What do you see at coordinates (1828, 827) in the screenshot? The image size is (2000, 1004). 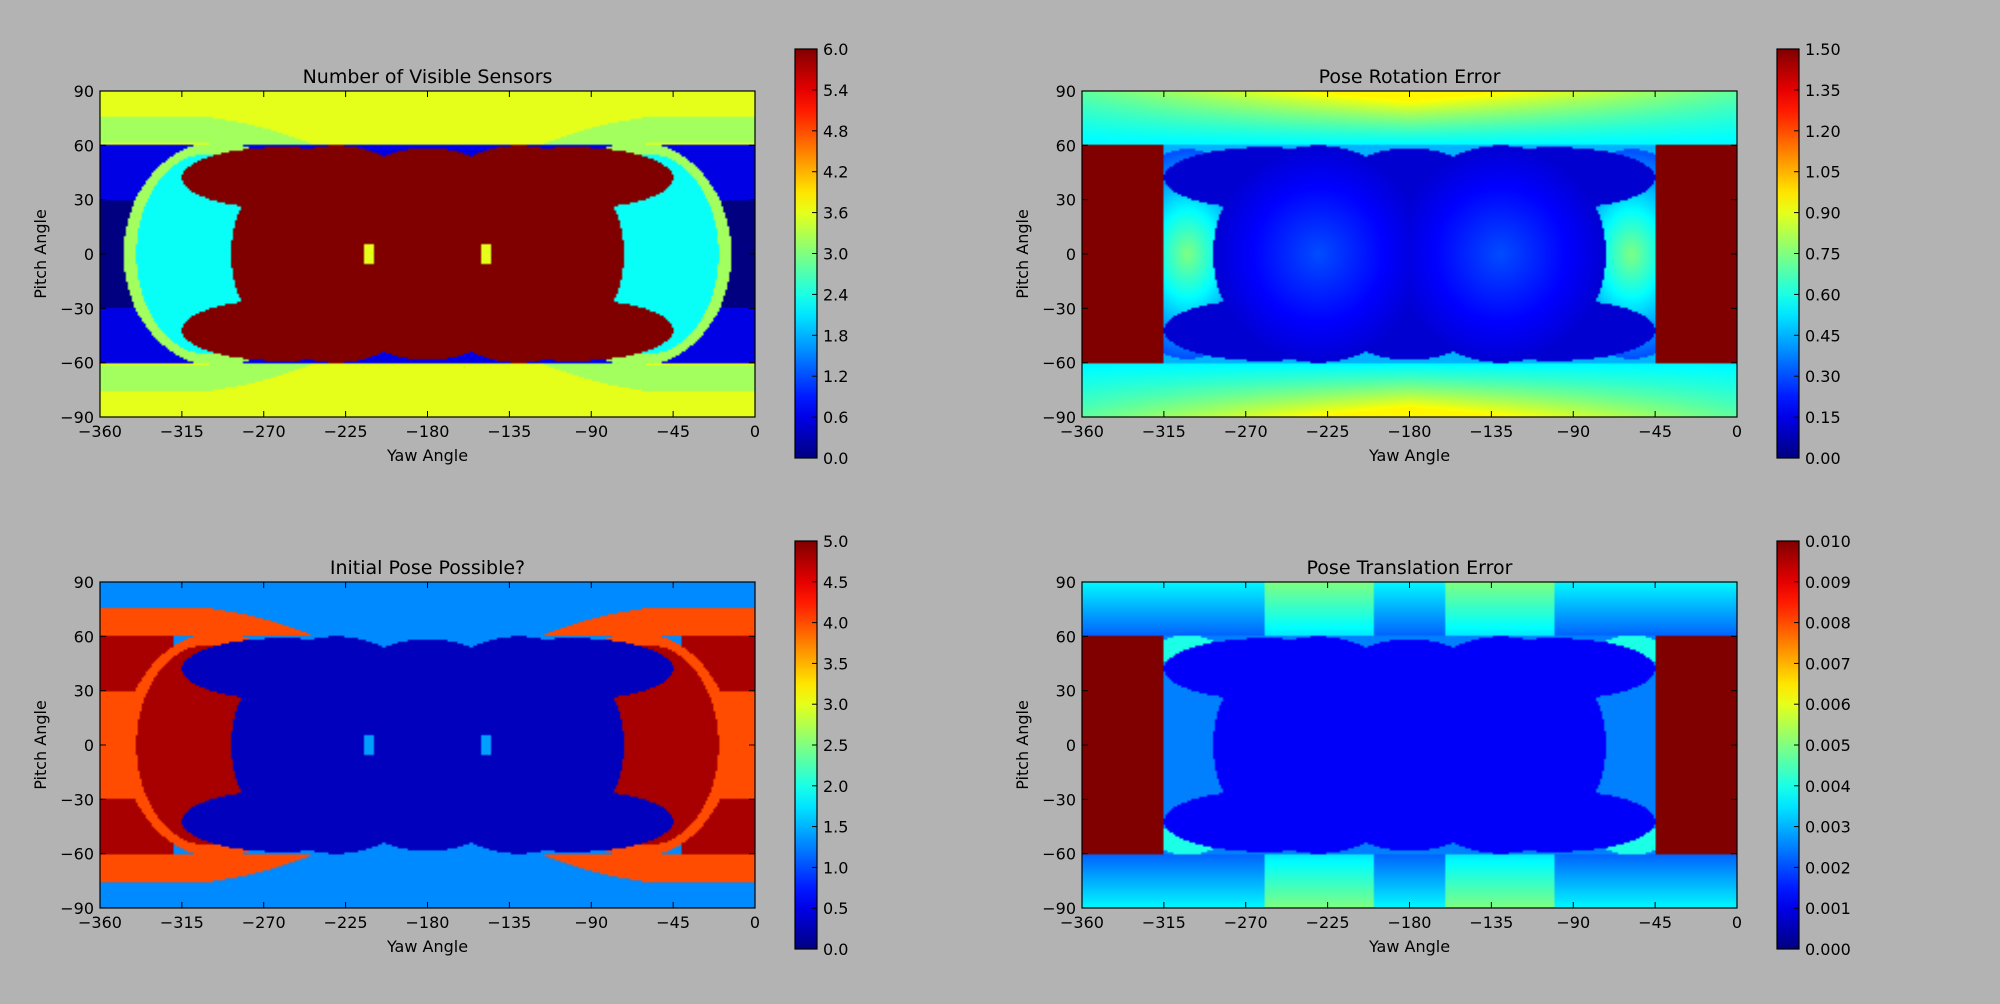 I see `colorbar-tick-label: 0.003` at bounding box center [1828, 827].